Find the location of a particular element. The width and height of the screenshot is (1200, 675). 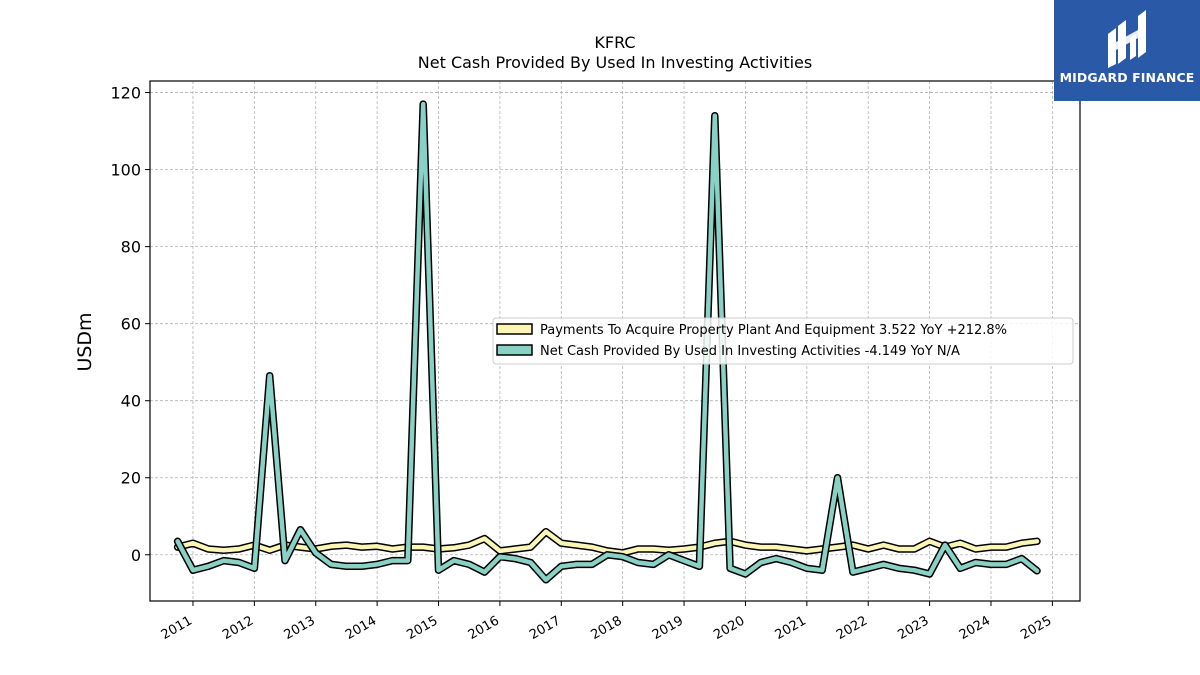

x-tick-label: 2016 is located at coordinates (484, 628).